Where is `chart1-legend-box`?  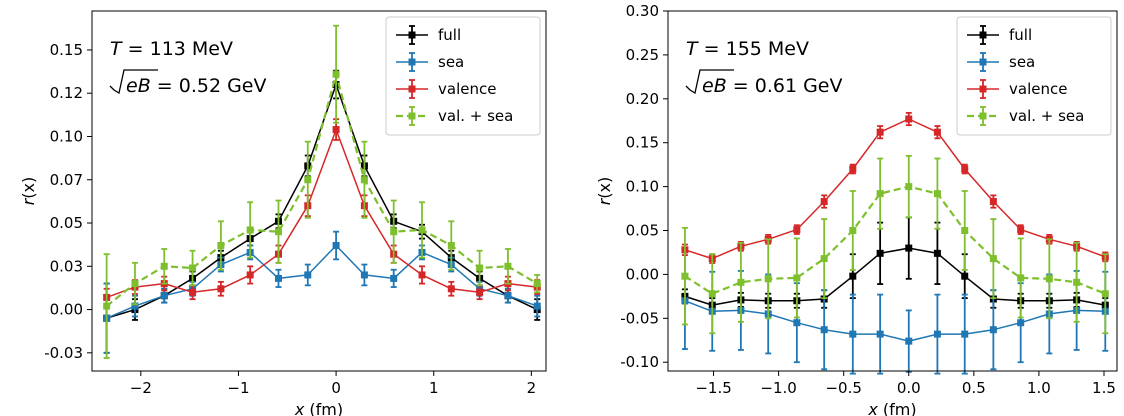
chart1-legend-box is located at coordinates (463, 76).